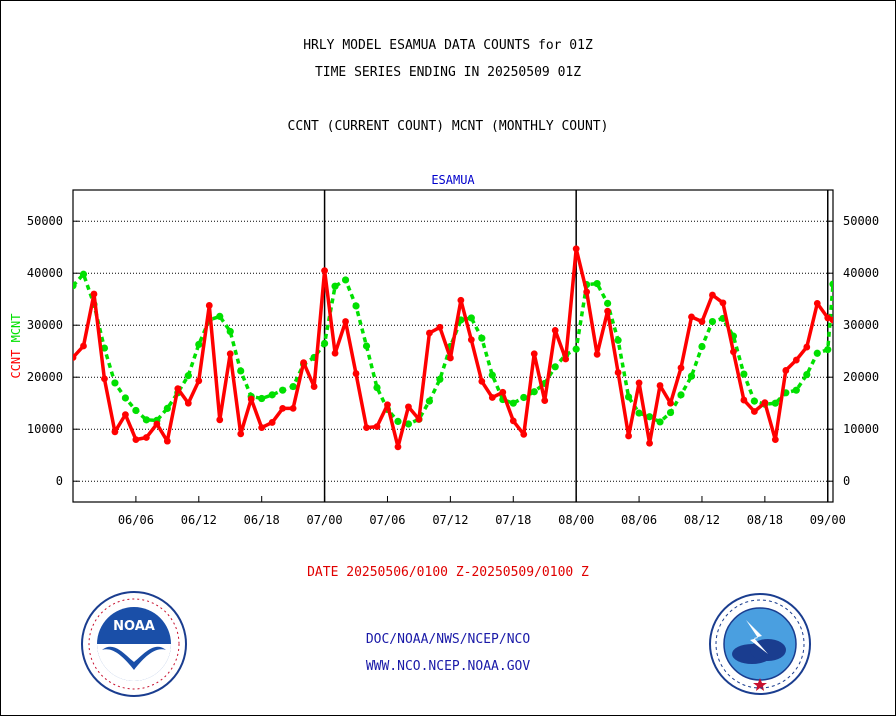  Describe the element at coordinates (765, 520) in the screenshot. I see `x-tick-label: 08/18` at that location.